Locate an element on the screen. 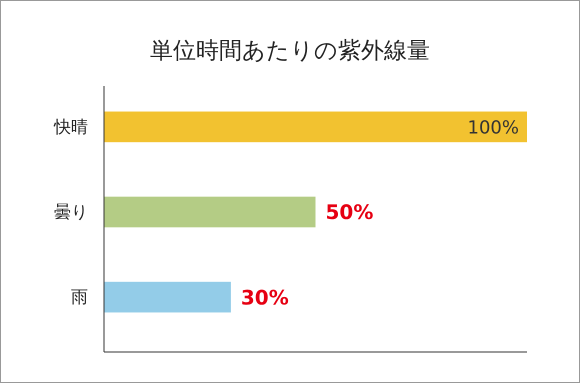  data-label: 30% is located at coordinates (264, 297).